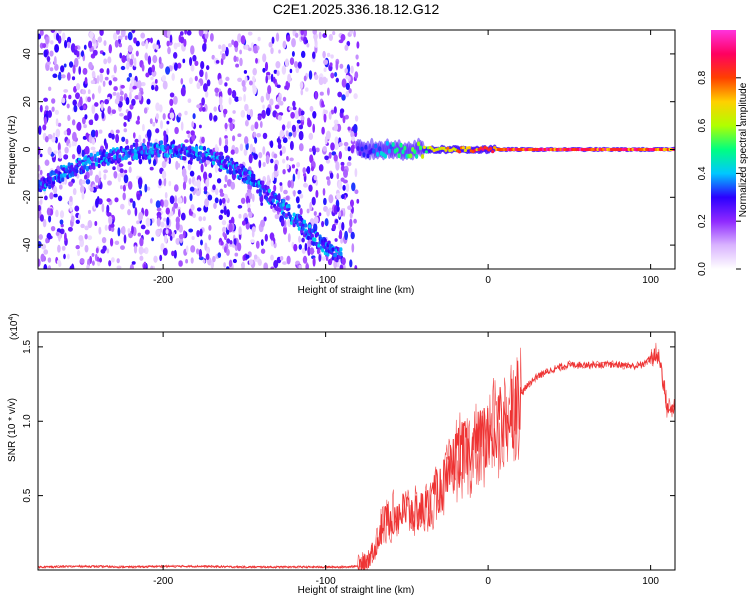  Describe the element at coordinates (12, 150) in the screenshot. I see `heatmap-y-axis-label: Frequency (Hz)` at that location.